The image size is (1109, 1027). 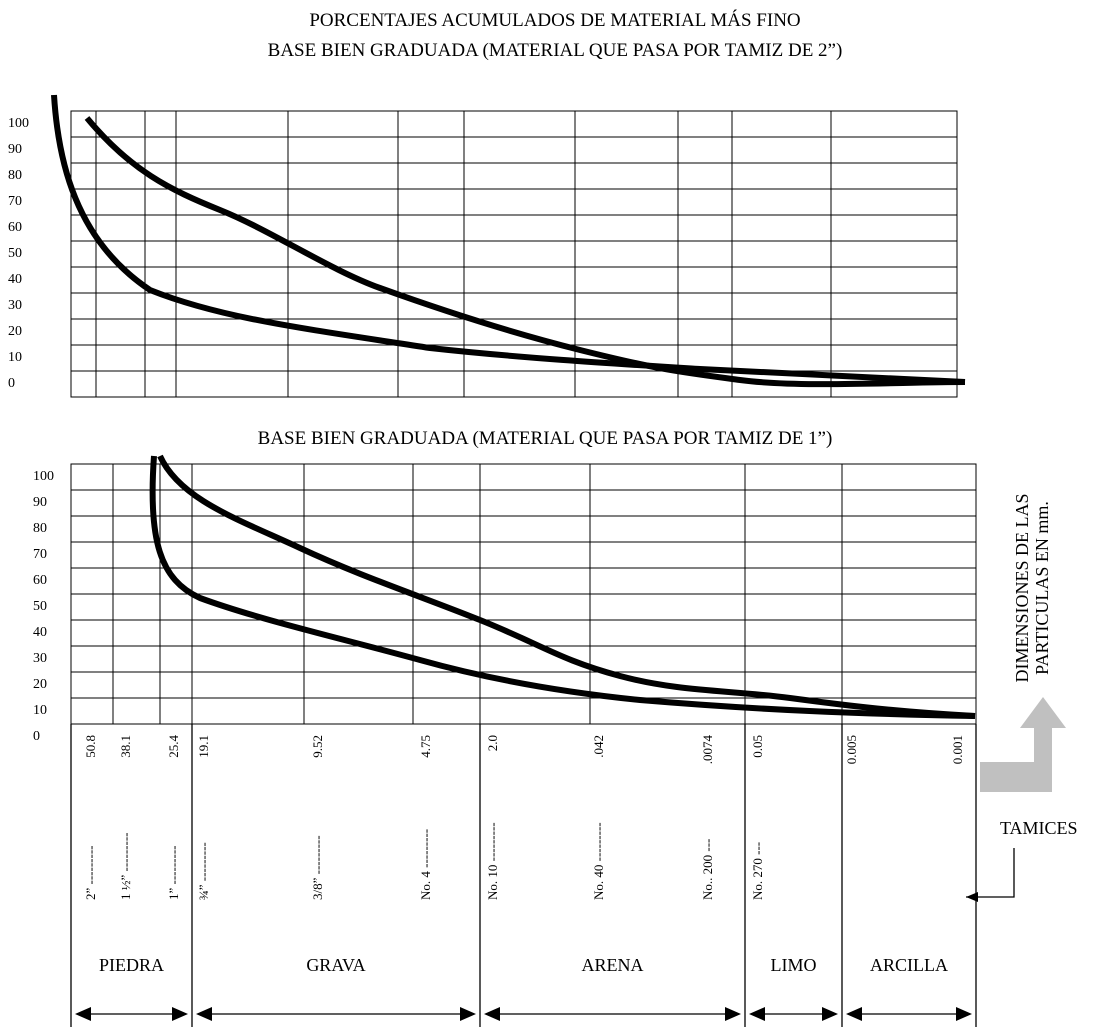 I want to click on chart-bottom-ytick-label: 10, so click(x=40, y=710).